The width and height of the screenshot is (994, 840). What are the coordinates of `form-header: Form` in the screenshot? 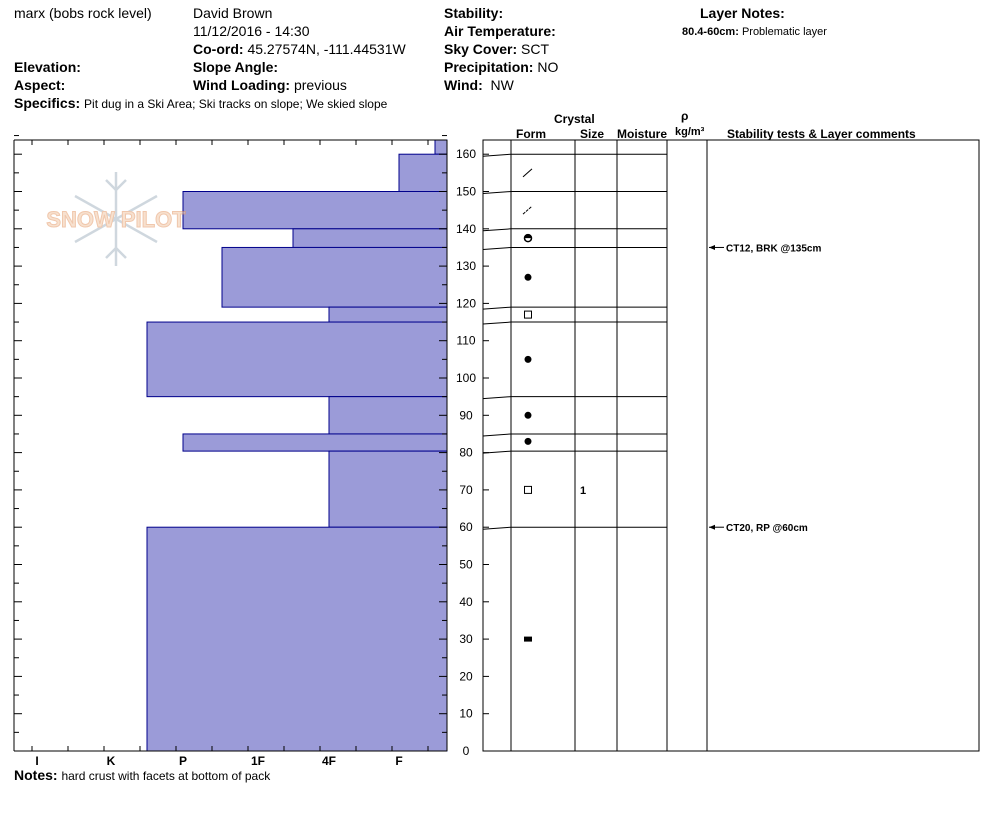 It's located at (531, 134).